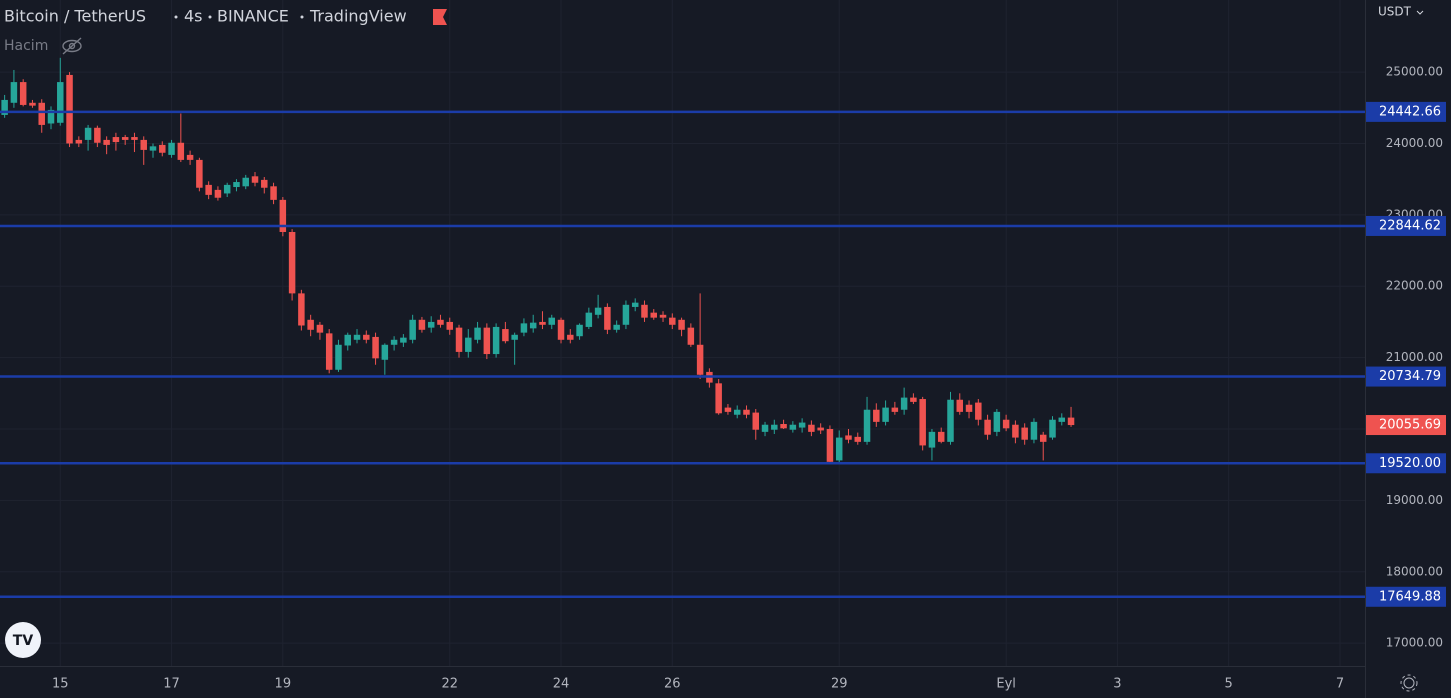 This screenshot has width=1451, height=698. What do you see at coordinates (171, 684) in the screenshot?
I see `x-tick-label: 17` at bounding box center [171, 684].